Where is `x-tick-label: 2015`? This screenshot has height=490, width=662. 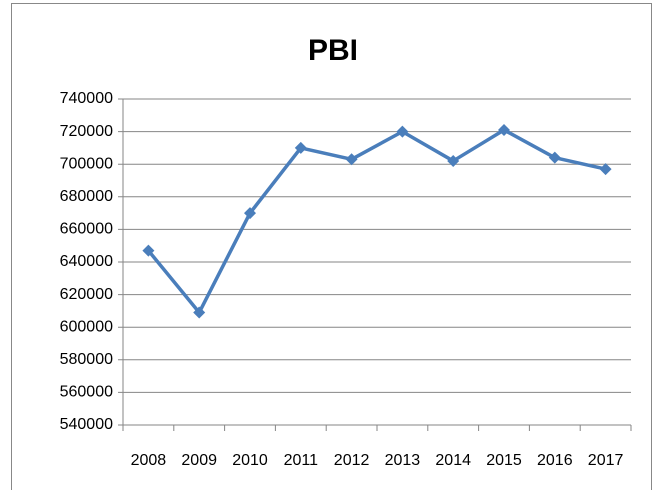 x-tick-label: 2015 is located at coordinates (504, 460).